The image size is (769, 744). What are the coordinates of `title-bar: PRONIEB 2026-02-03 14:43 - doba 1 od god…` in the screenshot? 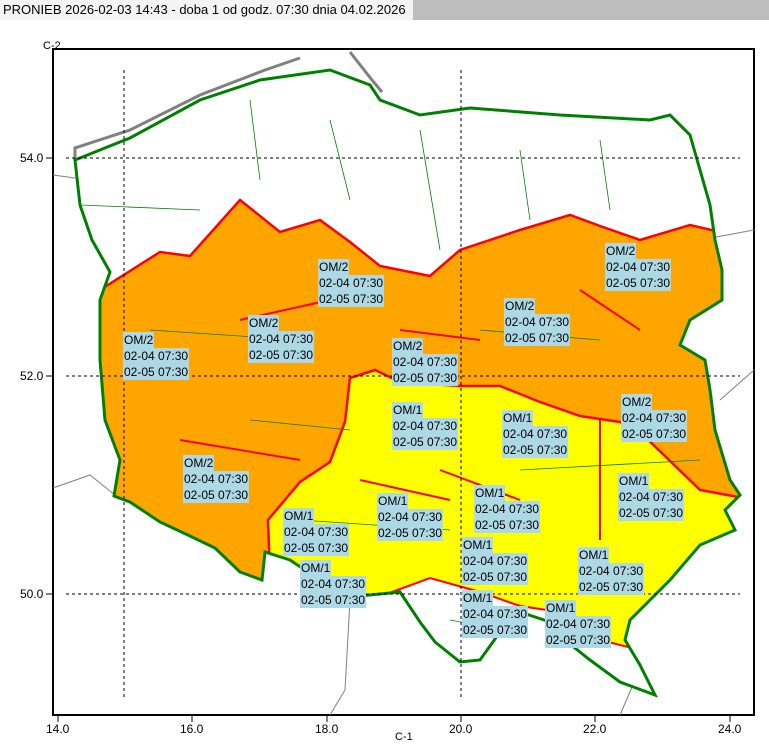 It's located at (384, 10).